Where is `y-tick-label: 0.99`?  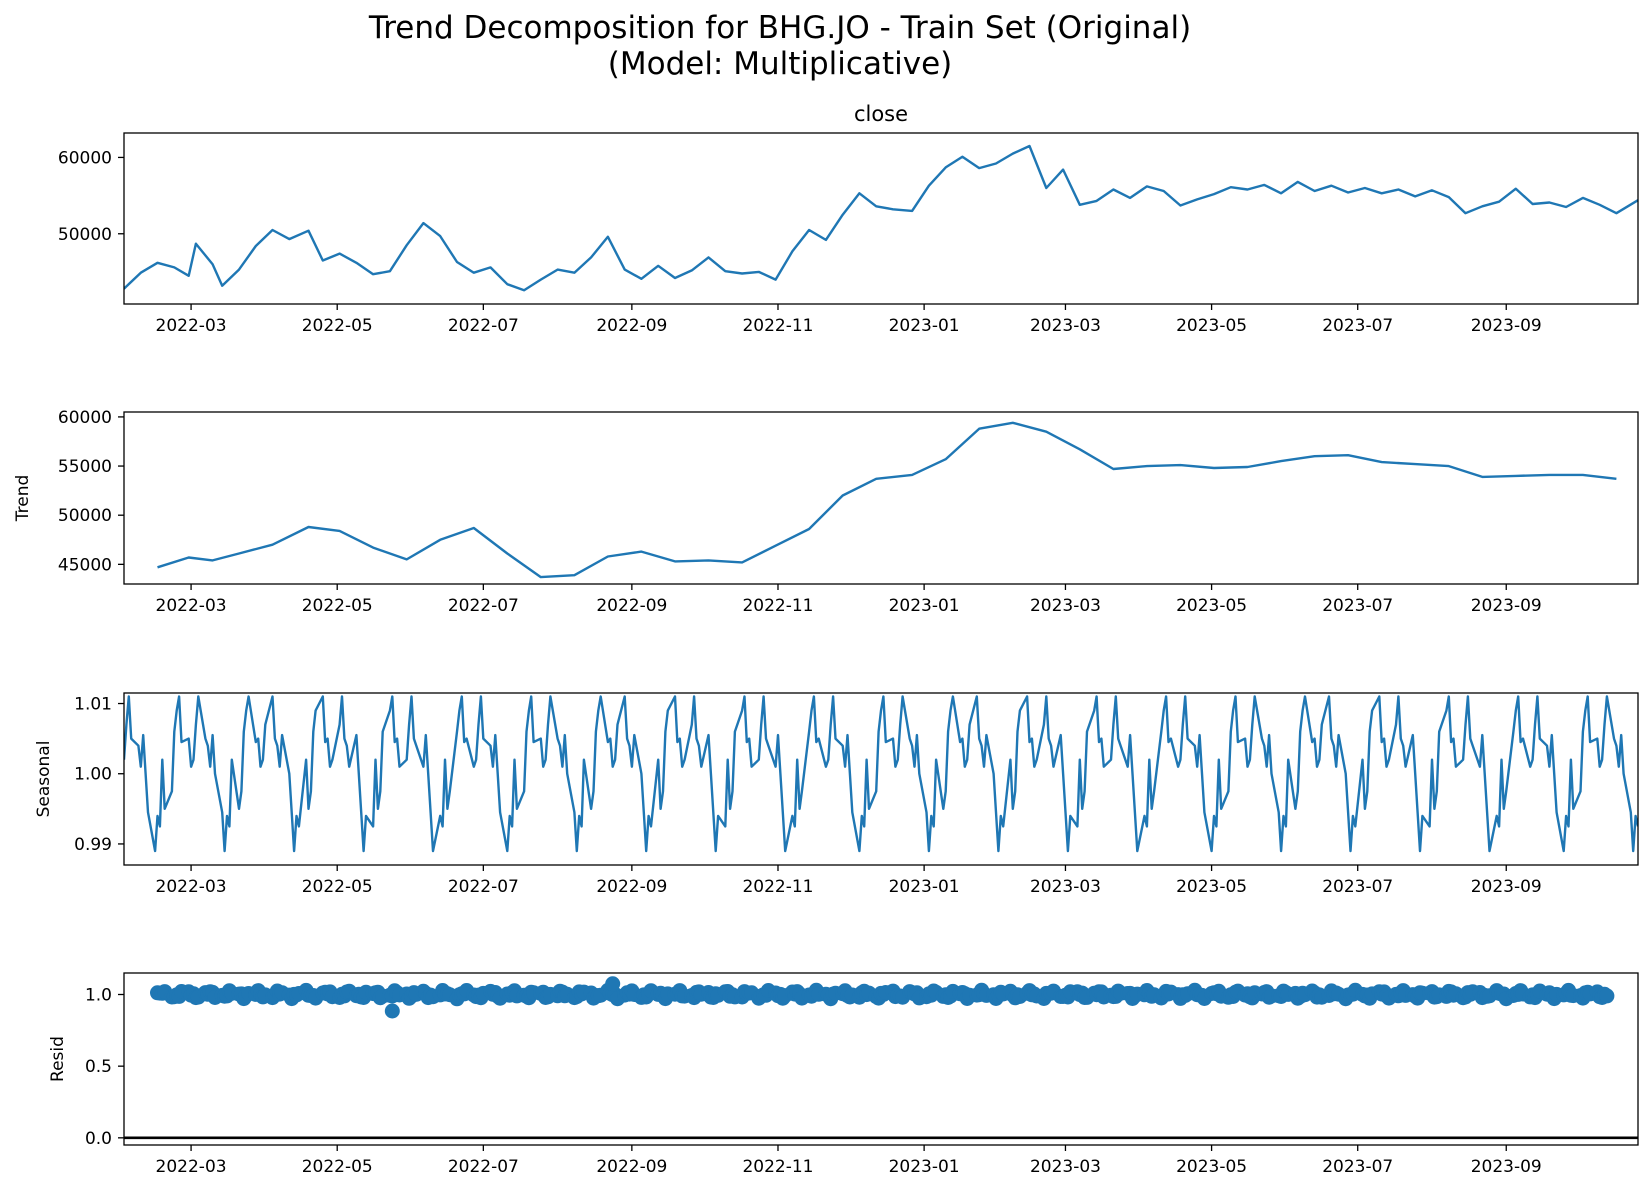
y-tick-label: 0.99 is located at coordinates (93, 845).